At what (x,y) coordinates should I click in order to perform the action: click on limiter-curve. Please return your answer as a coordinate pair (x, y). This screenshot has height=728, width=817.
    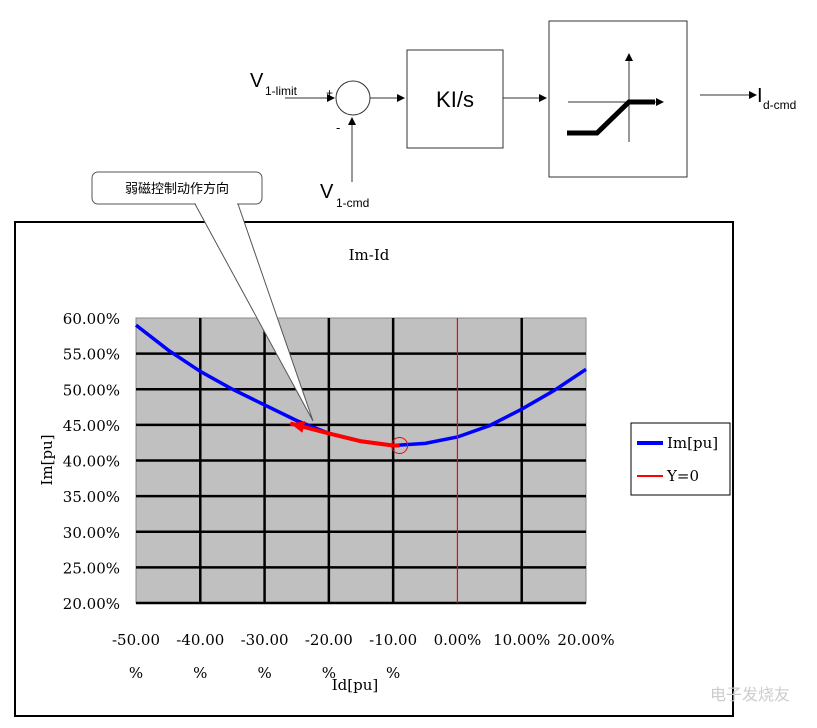
    Looking at the image, I should click on (611, 117).